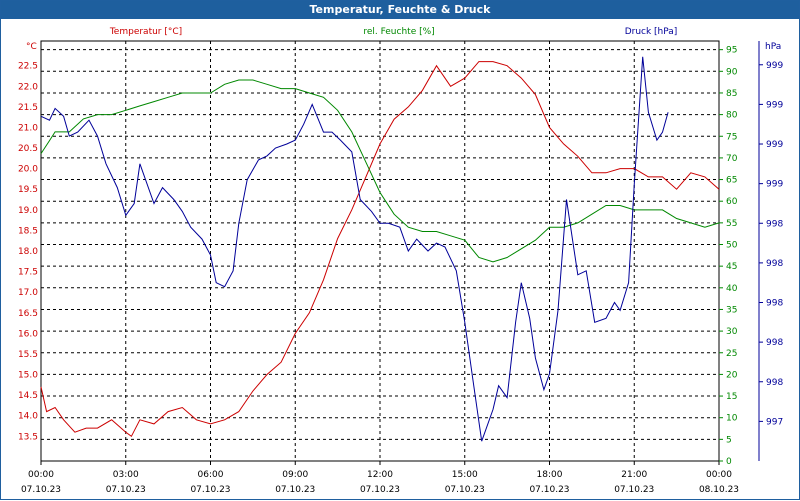  What do you see at coordinates (719, 490) in the screenshot?
I see `x-tick-date: 08.10.23` at bounding box center [719, 490].